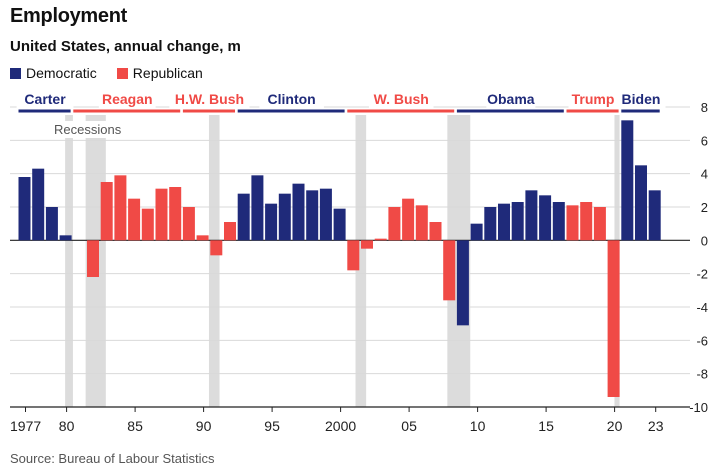 Image resolution: width=720 pixels, height=476 pixels. Describe the element at coordinates (61, 73) in the screenshot. I see `legend-label-democratic: Democratic` at that location.